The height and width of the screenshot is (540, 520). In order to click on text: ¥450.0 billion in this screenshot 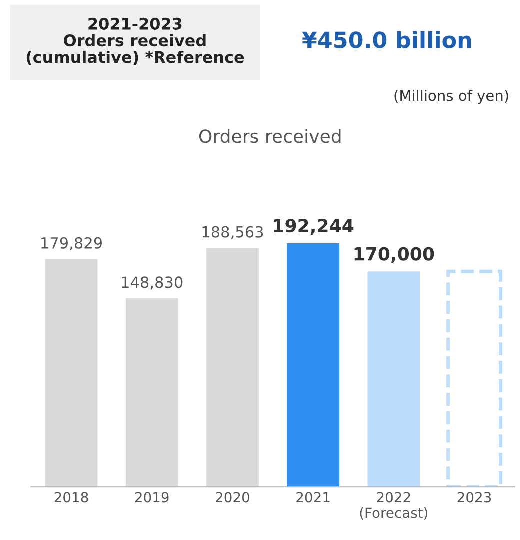, I will do `click(387, 39)`.